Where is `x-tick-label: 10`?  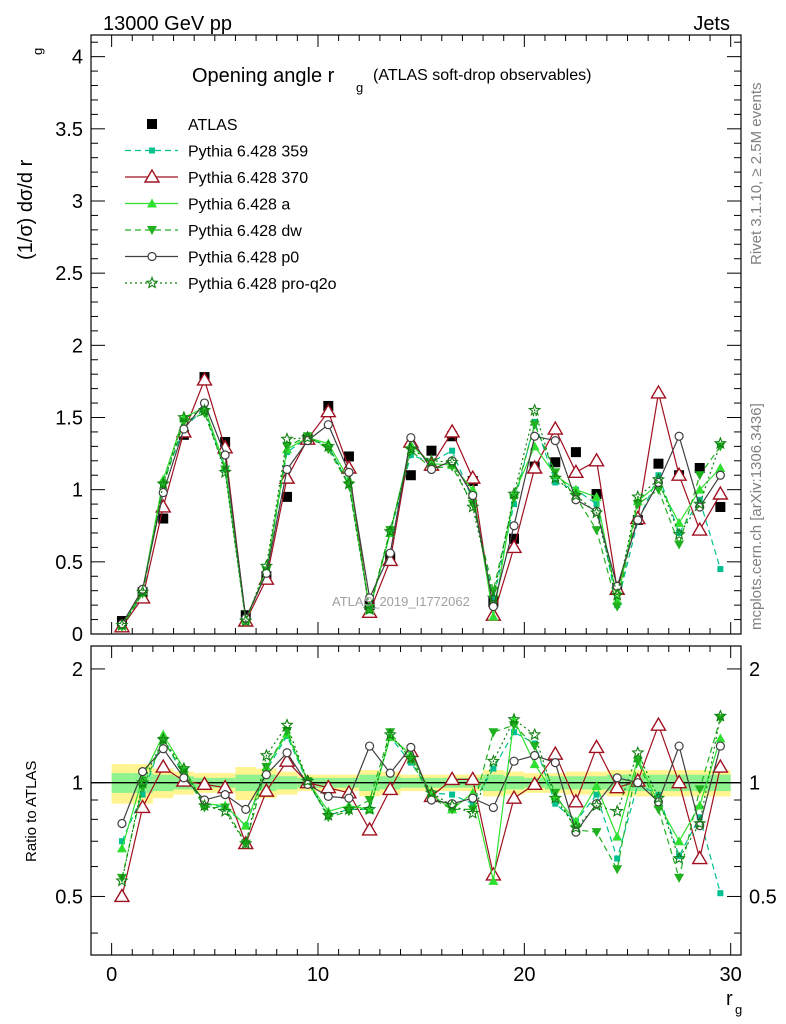 x-tick-label: 10 is located at coordinates (318, 975).